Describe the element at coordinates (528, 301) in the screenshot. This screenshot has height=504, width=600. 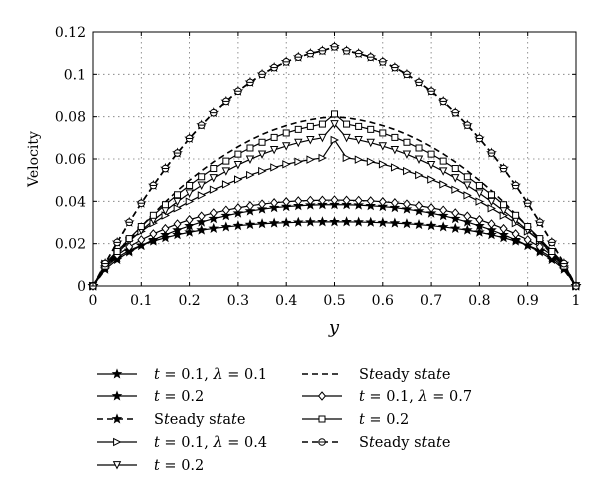
I see `x-tick-label: 0.9` at that location.